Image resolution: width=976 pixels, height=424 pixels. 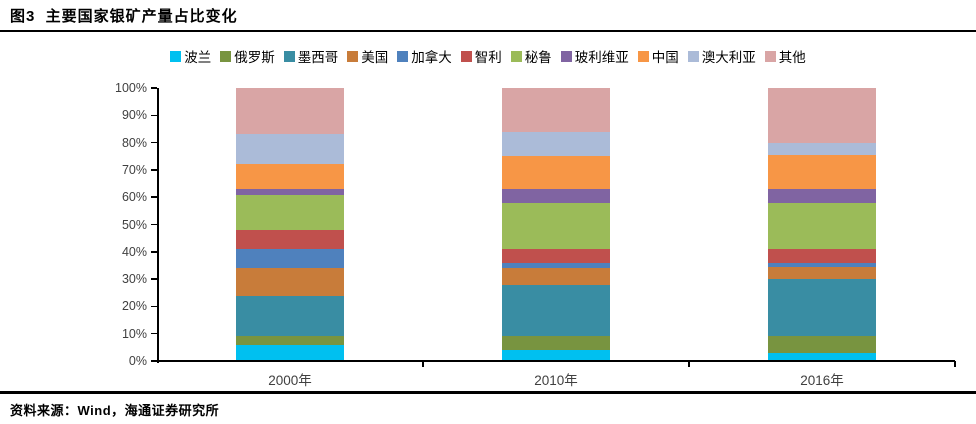 What do you see at coordinates (594, 56) in the screenshot?
I see `legend-item-7: 玻利维亚` at bounding box center [594, 56].